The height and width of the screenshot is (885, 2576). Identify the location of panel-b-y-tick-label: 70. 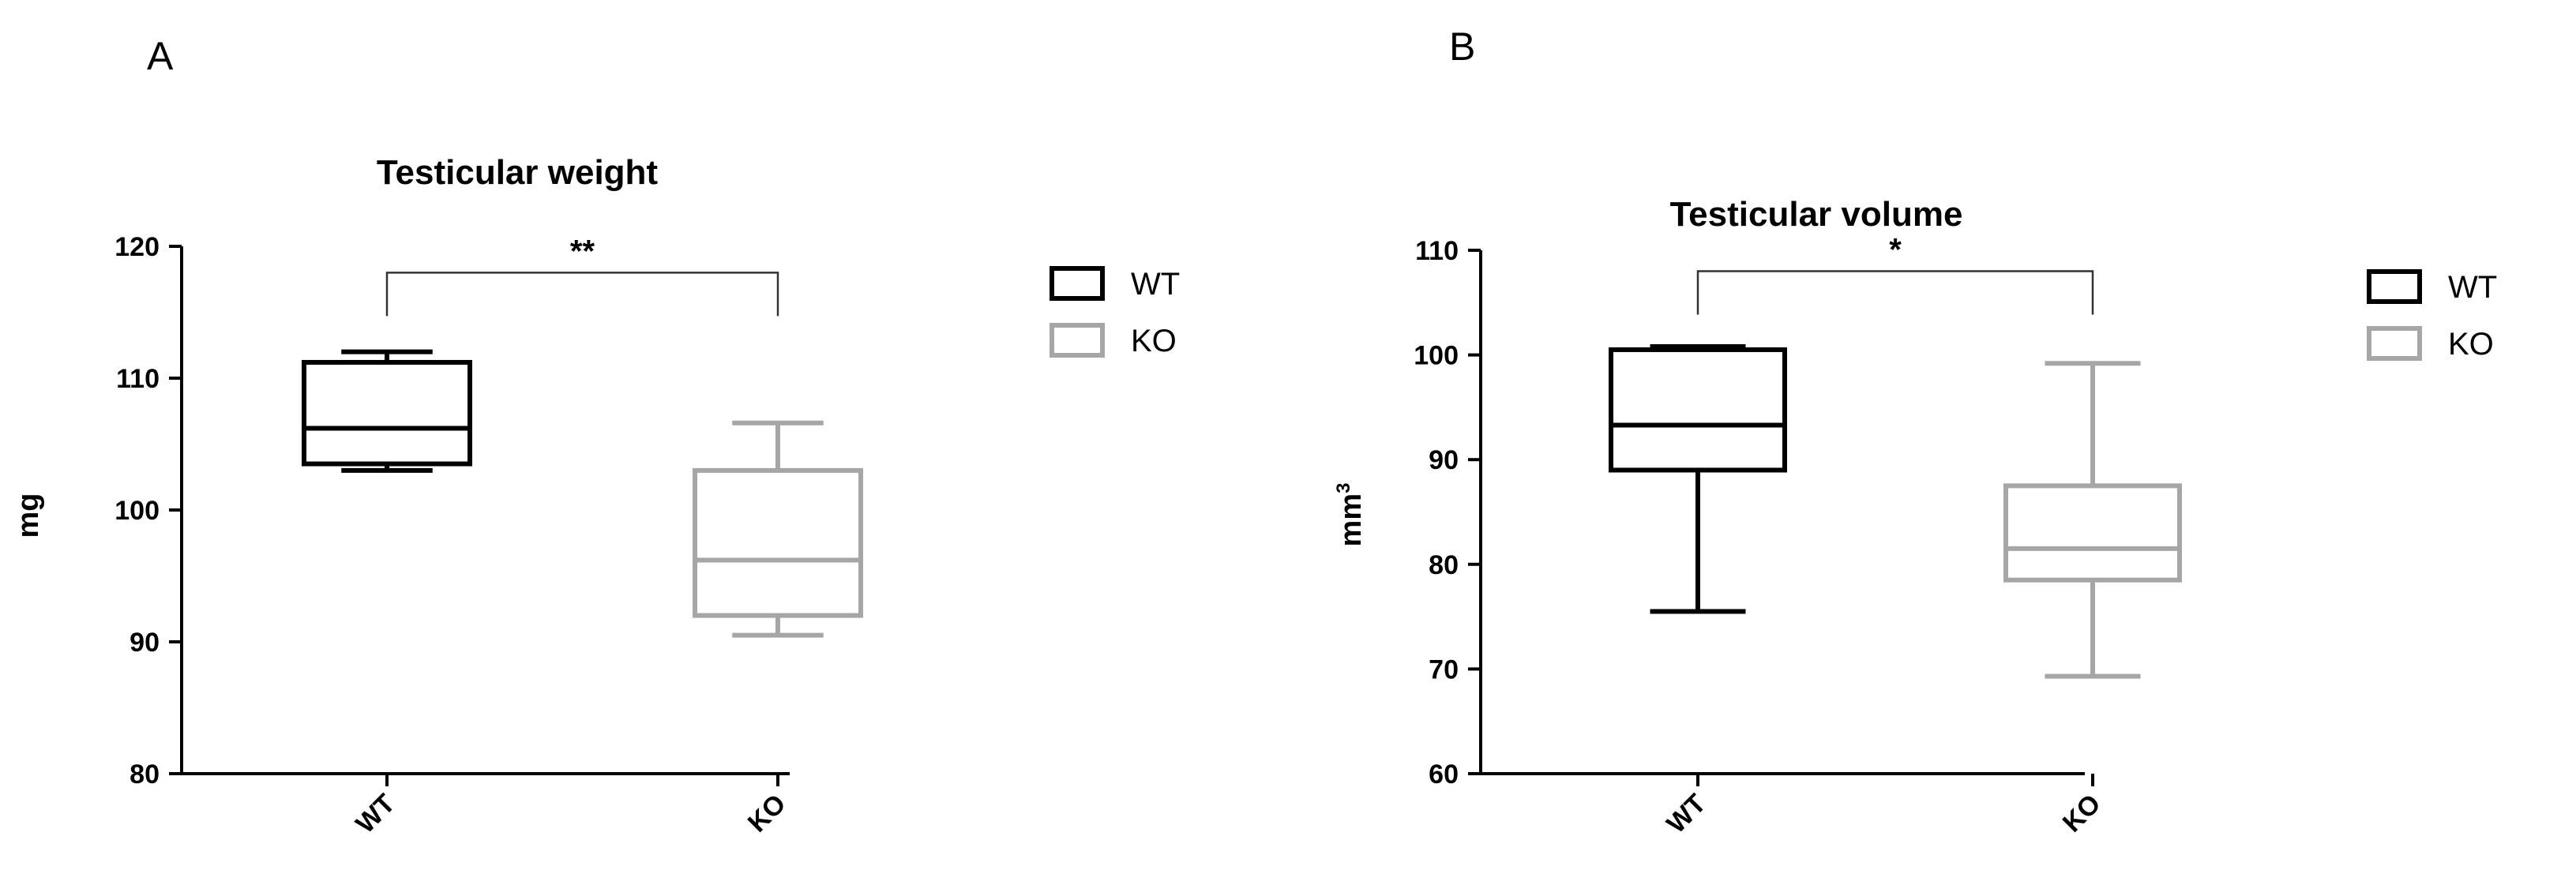
(1444, 669).